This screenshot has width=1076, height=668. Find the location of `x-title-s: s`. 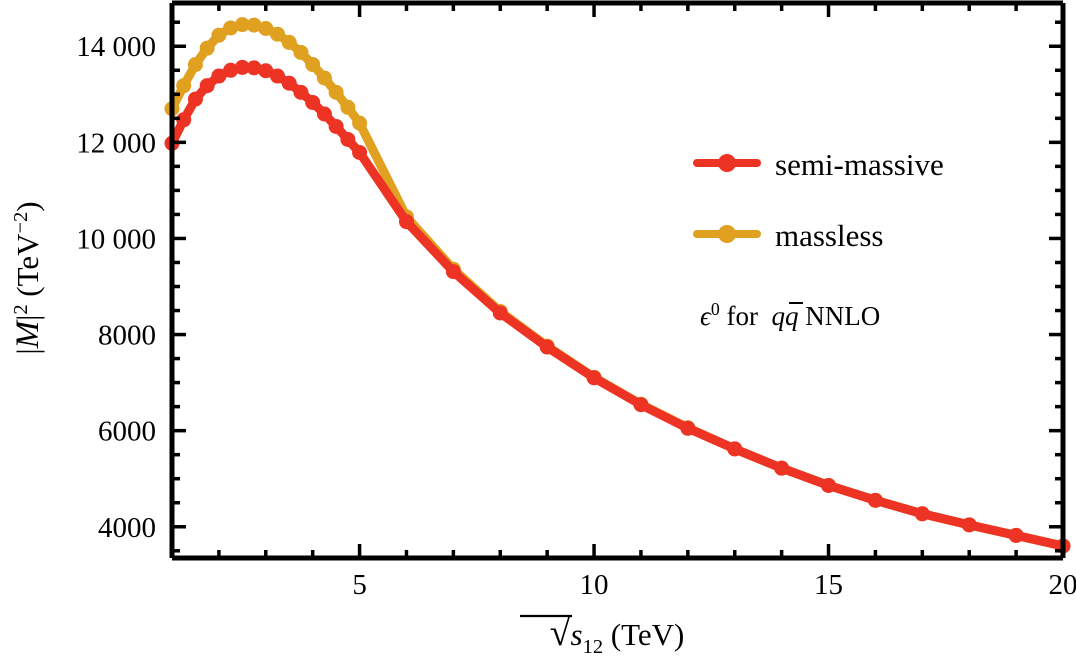

x-title-s: s is located at coordinates (577, 634).